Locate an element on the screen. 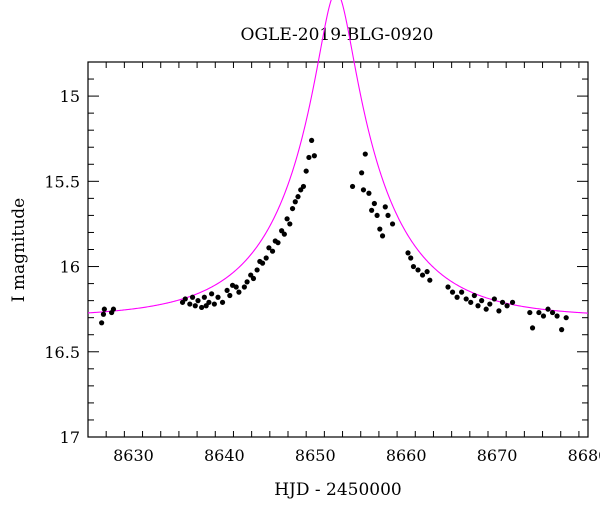 The image size is (600, 512). y-axis-label: I magnitude is located at coordinates (19, 250).